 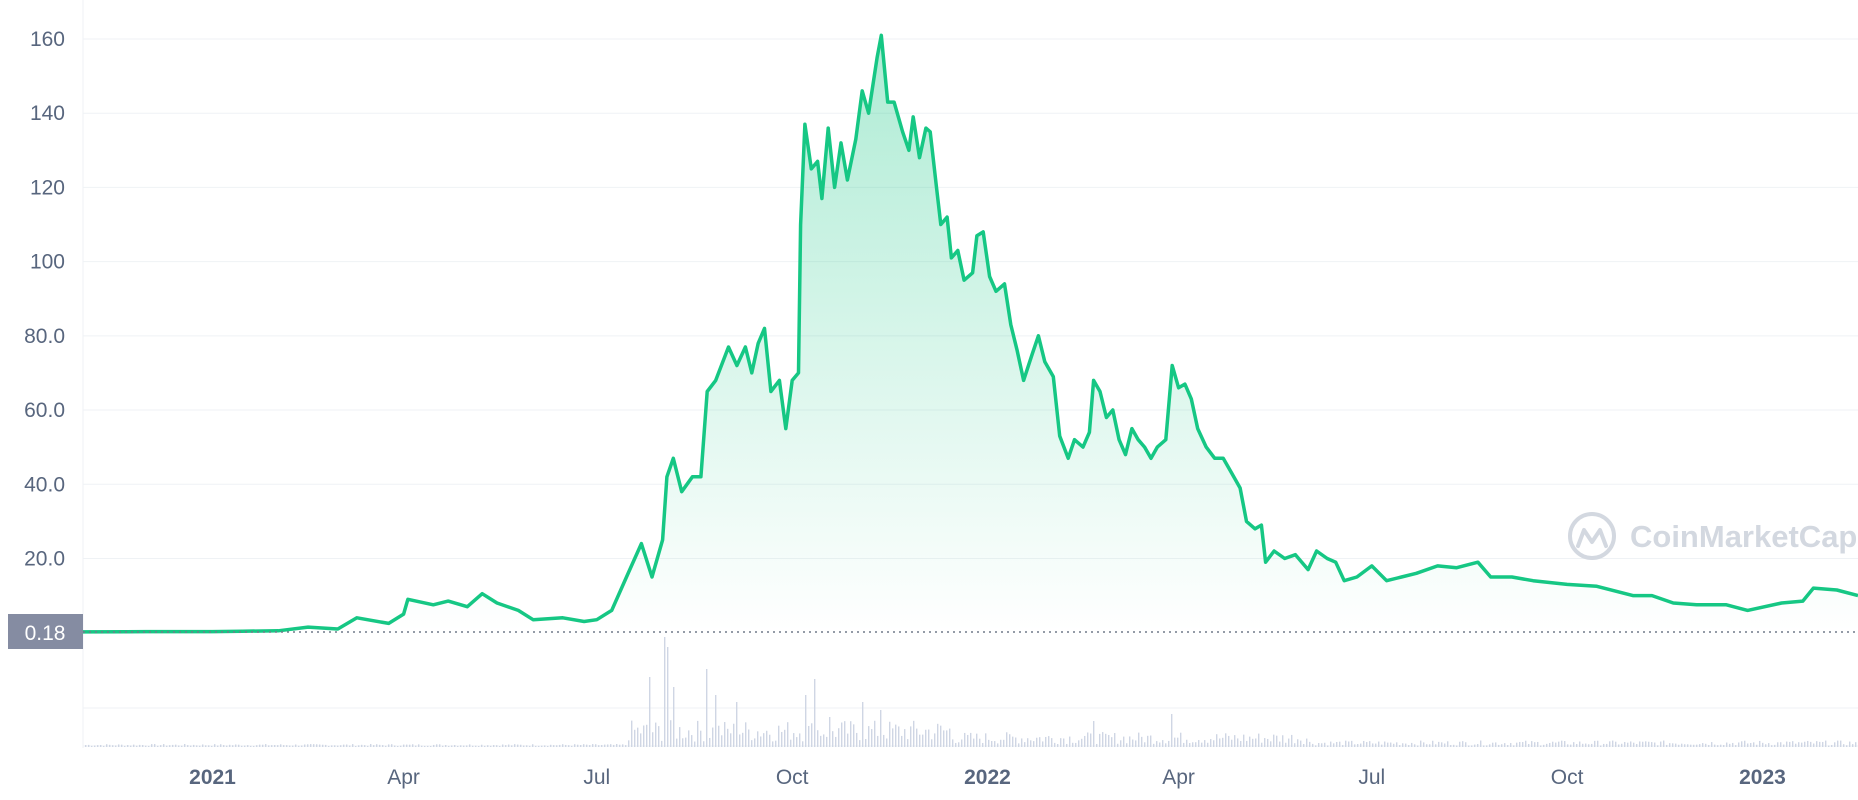 I want to click on x-tick-label: Apr, so click(x=1178, y=777).